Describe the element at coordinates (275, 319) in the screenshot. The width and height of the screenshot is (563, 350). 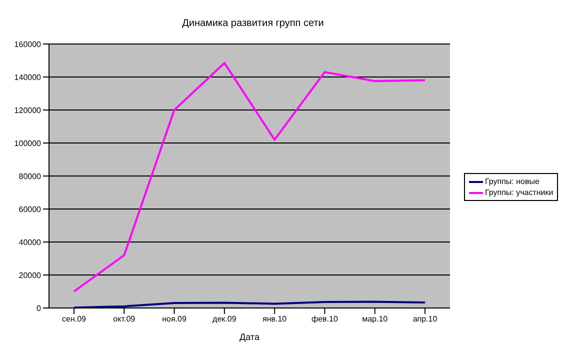
I see `x-tick-label: янв.10` at that location.